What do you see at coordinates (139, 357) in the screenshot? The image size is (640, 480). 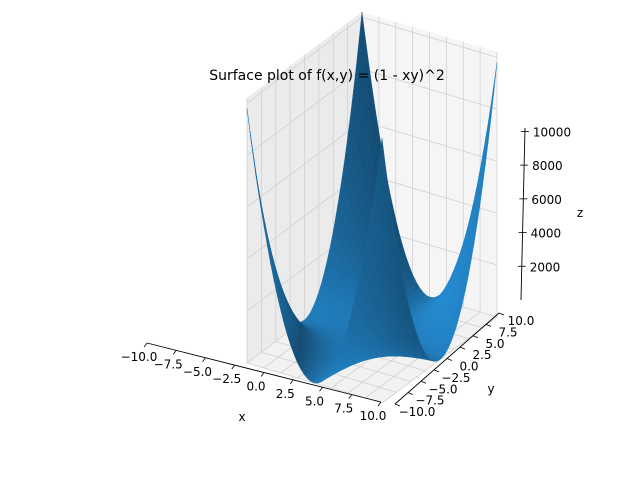 I see `x-tick-label: −10.0` at bounding box center [139, 357].